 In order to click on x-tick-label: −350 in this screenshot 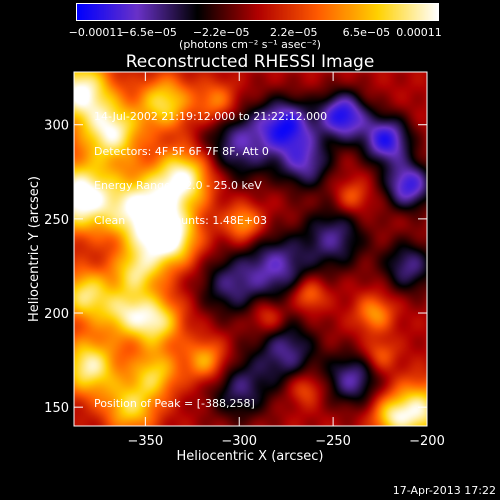, I will do `click(145, 441)`.